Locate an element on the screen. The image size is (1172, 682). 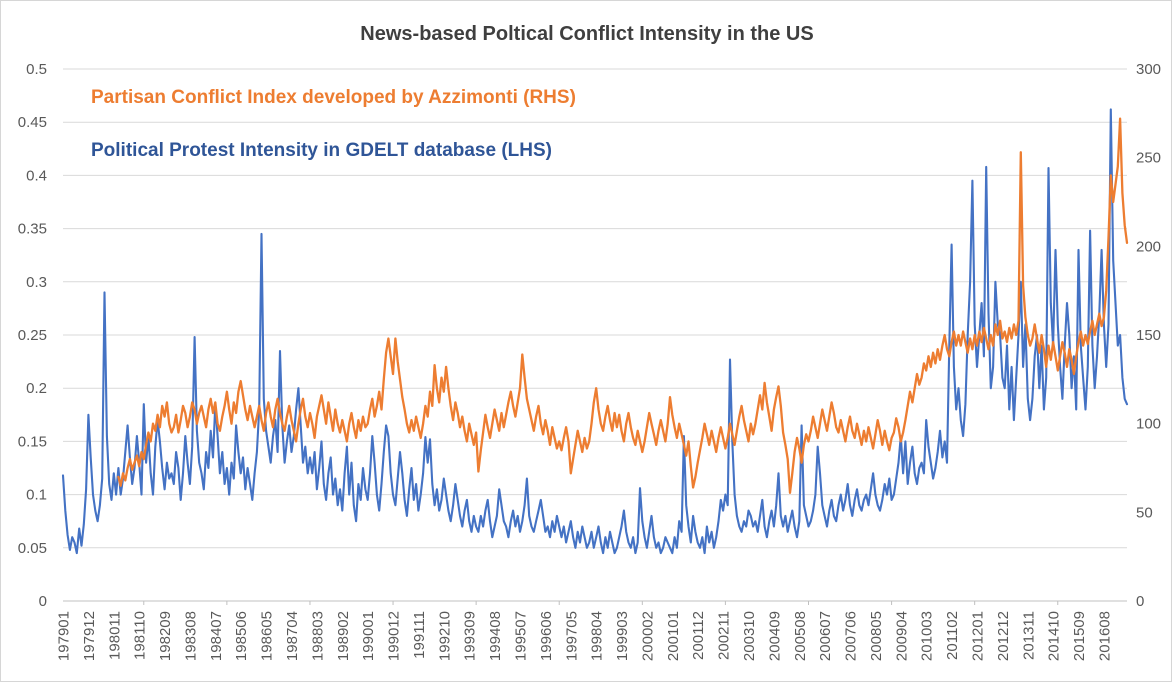
x-axis-tick-label: 201212 is located at coordinates (1003, 636).